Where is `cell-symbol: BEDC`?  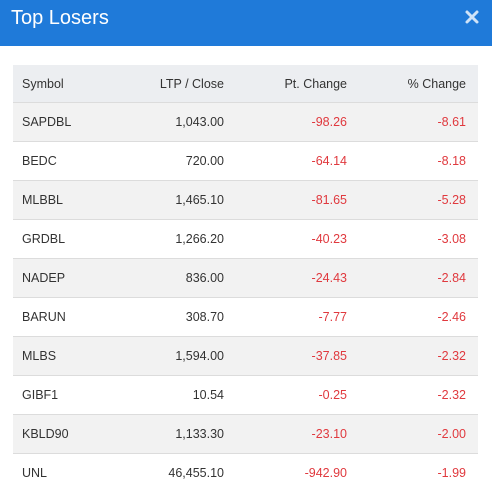
cell-symbol: BEDC is located at coordinates (68, 161).